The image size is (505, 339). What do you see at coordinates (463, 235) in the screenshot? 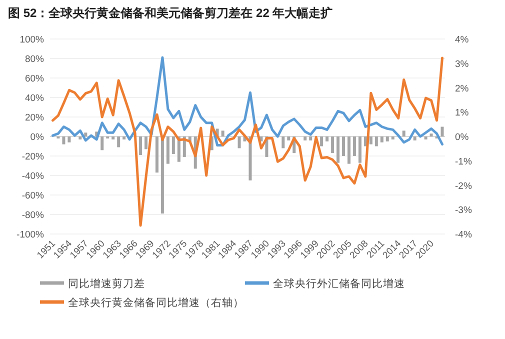
I see `y2-tick-label: -4%` at bounding box center [463, 235].